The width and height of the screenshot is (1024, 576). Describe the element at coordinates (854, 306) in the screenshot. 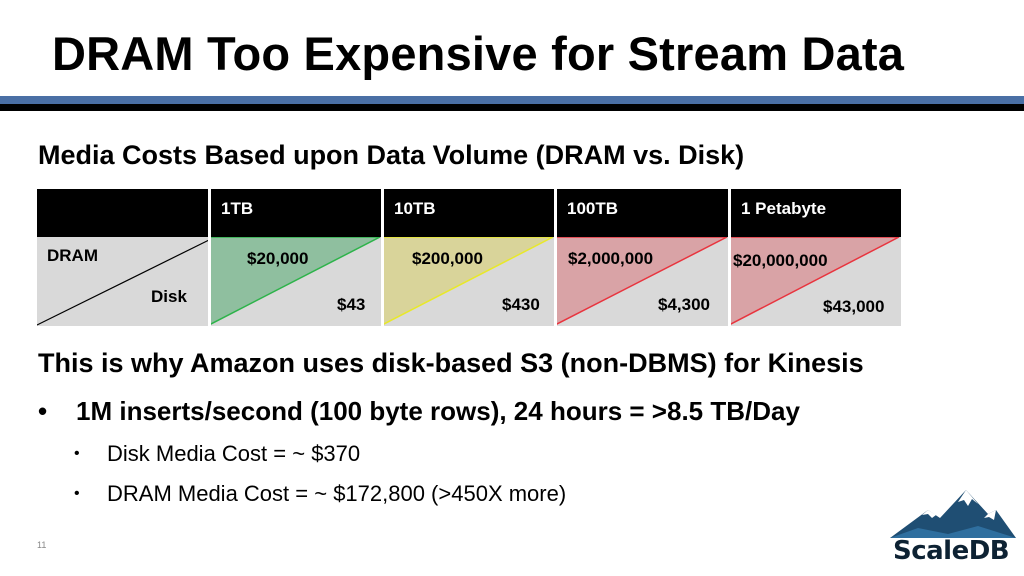

I see `cell-1pb-disk: $43,000` at that location.